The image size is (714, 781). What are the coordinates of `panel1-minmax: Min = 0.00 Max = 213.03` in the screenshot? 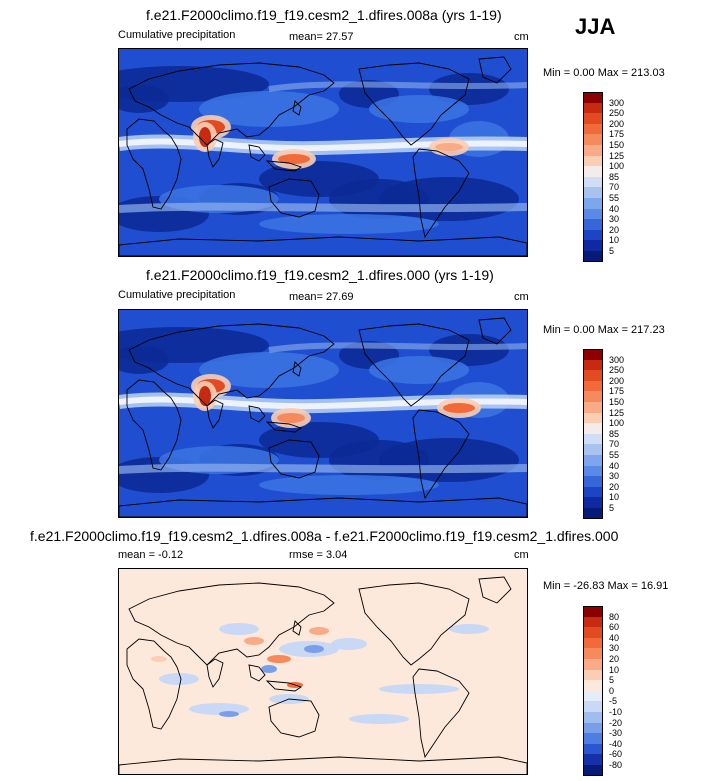 It's located at (604, 73).